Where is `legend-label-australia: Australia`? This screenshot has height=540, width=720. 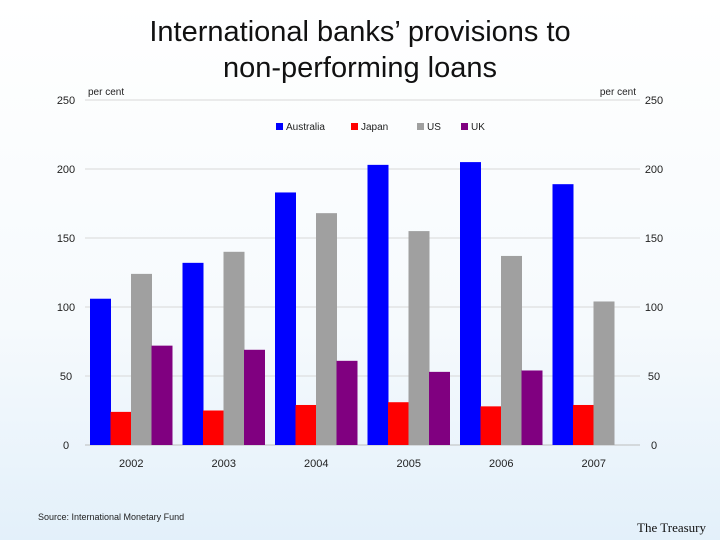 legend-label-australia: Australia is located at coordinates (305, 127).